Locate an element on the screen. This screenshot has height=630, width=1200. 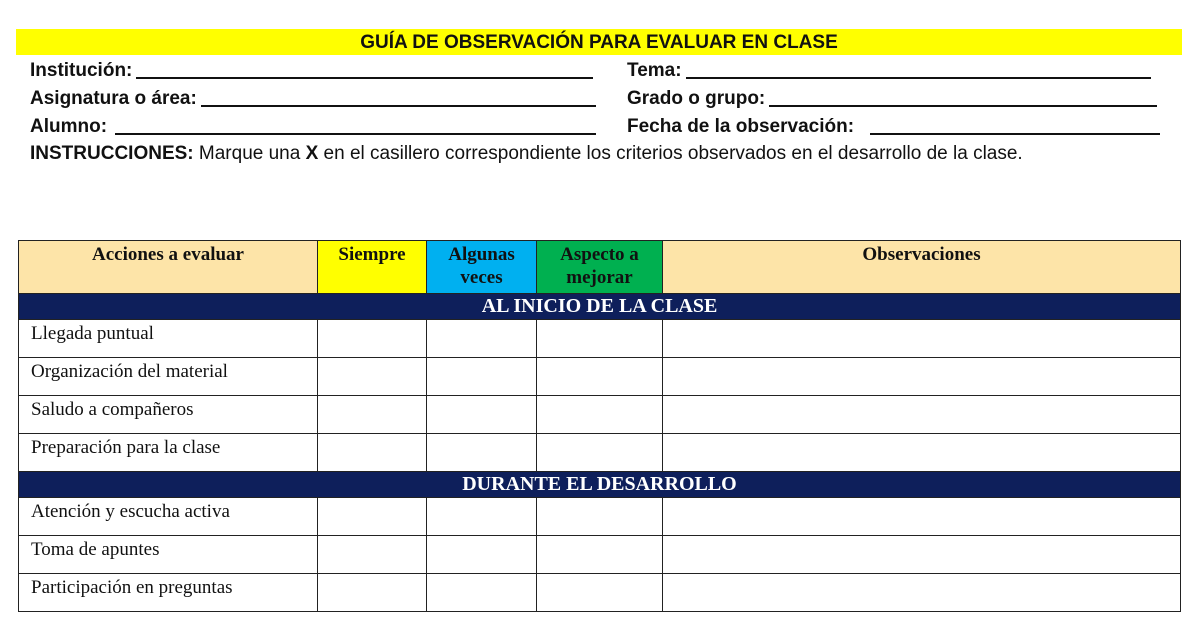
grado-field: Grado o grupo: is located at coordinates (892, 98).